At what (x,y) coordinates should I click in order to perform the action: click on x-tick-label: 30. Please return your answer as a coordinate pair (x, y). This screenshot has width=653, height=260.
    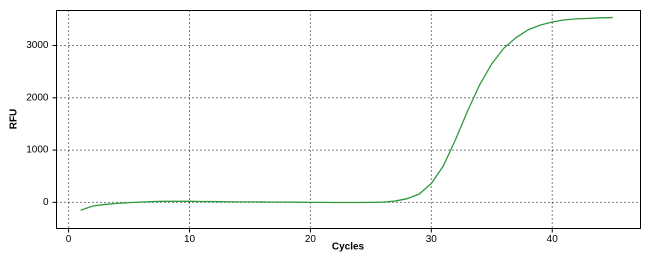
    Looking at the image, I should click on (432, 239).